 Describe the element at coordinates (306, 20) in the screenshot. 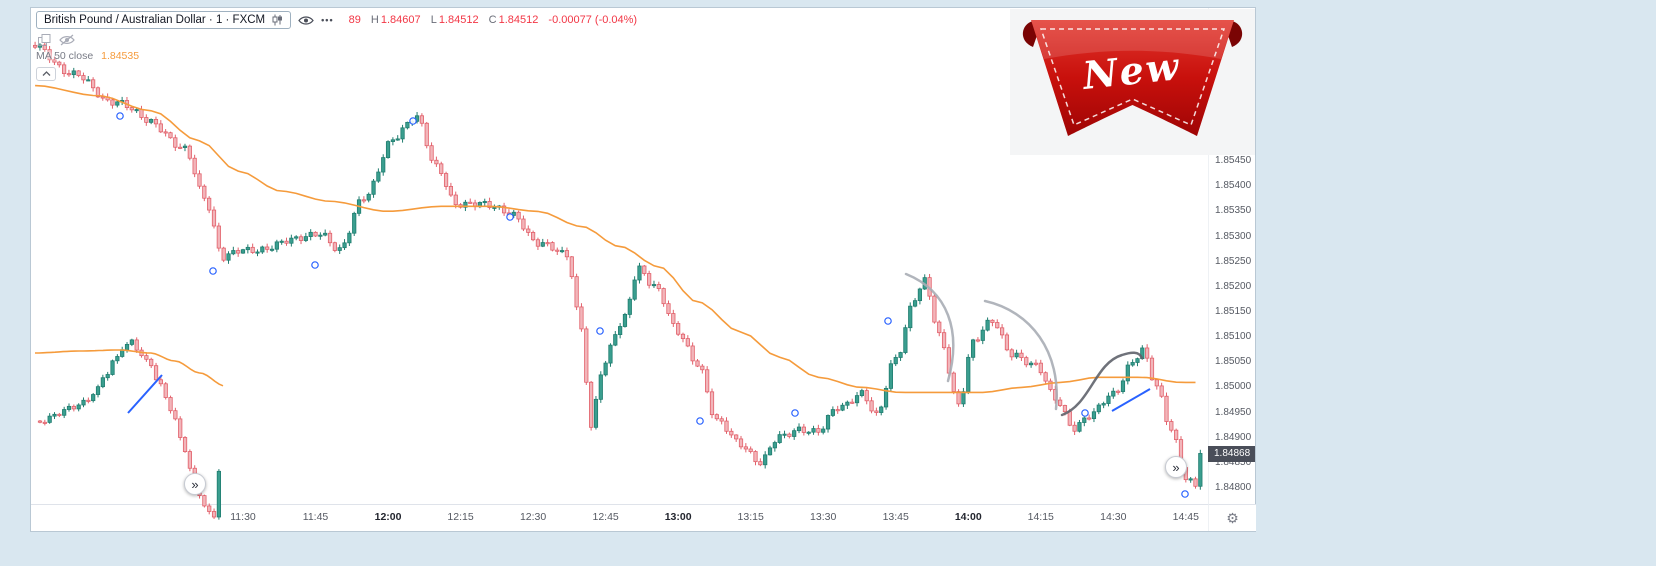

I see `eye-icon` at that location.